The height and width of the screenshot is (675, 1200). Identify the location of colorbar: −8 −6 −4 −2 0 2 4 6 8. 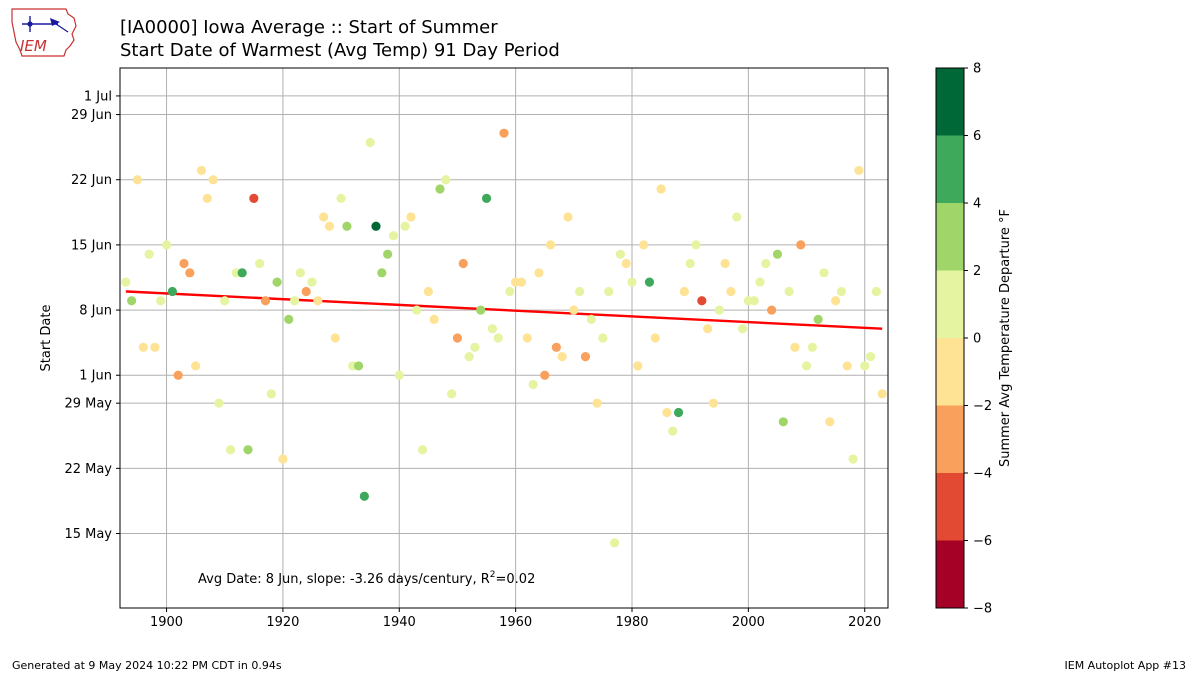
(963, 339).